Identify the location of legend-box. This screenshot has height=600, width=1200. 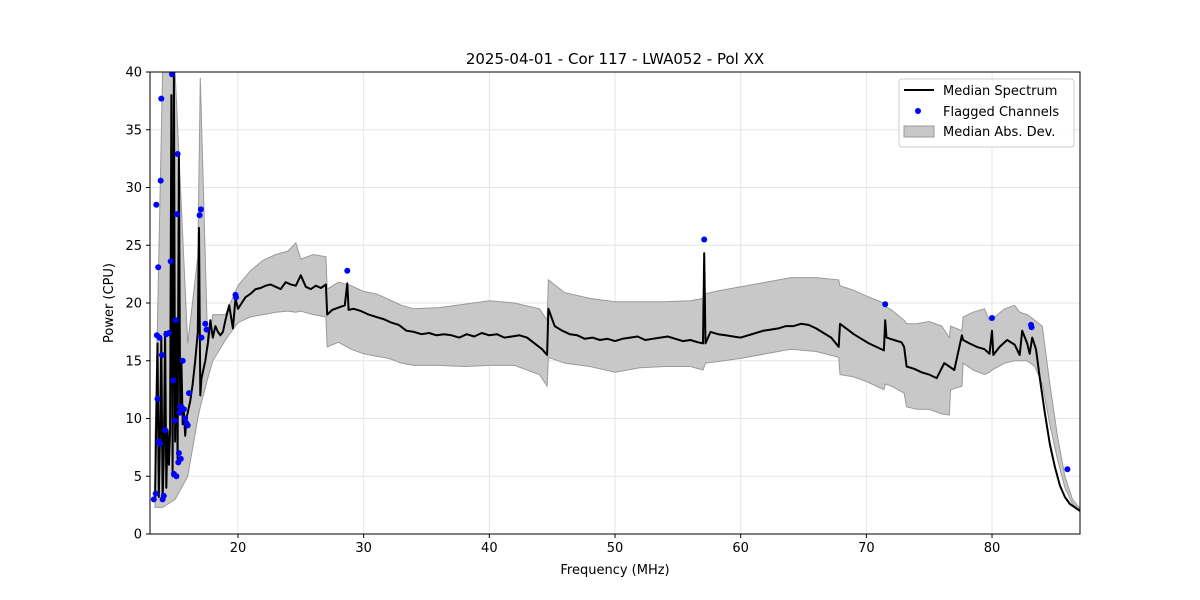
(986, 113).